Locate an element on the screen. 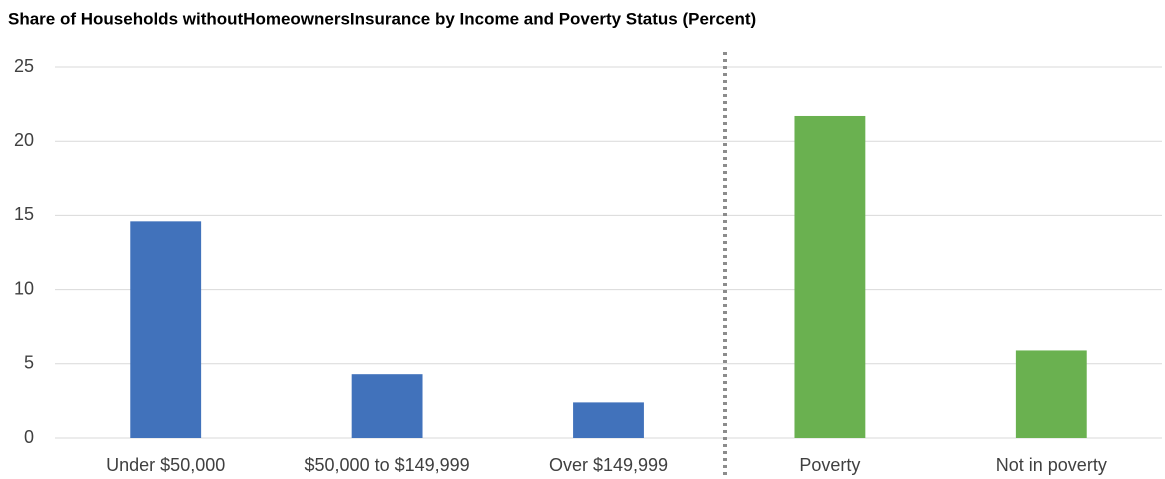 This screenshot has width=1165, height=479. y-tick-label: 15 is located at coordinates (24, 214).